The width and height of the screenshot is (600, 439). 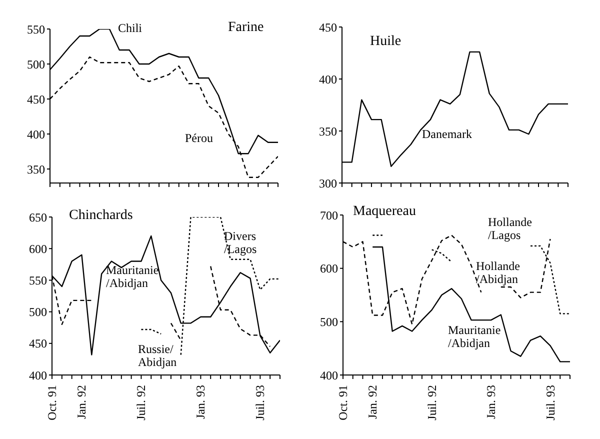 I want to click on chart-title: Chinchards, so click(x=101, y=216).